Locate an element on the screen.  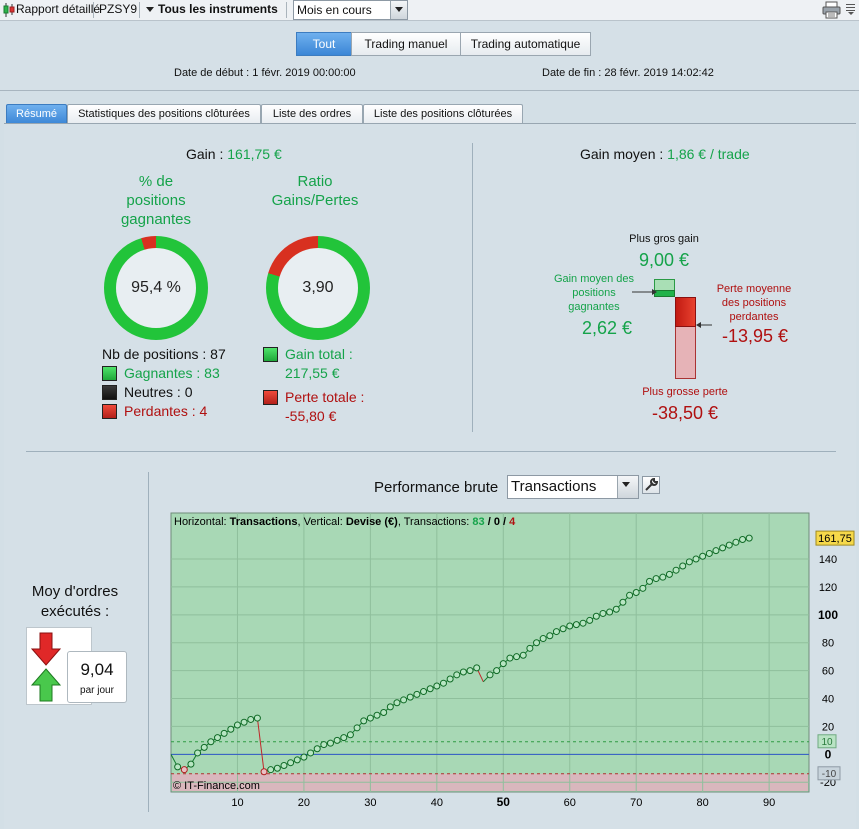
toolbar-divider is located at coordinates (139, 10).